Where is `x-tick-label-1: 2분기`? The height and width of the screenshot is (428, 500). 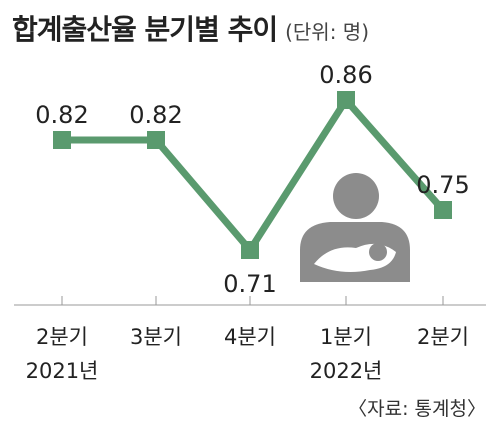 x-tick-label-1: 2분기 is located at coordinates (62, 337).